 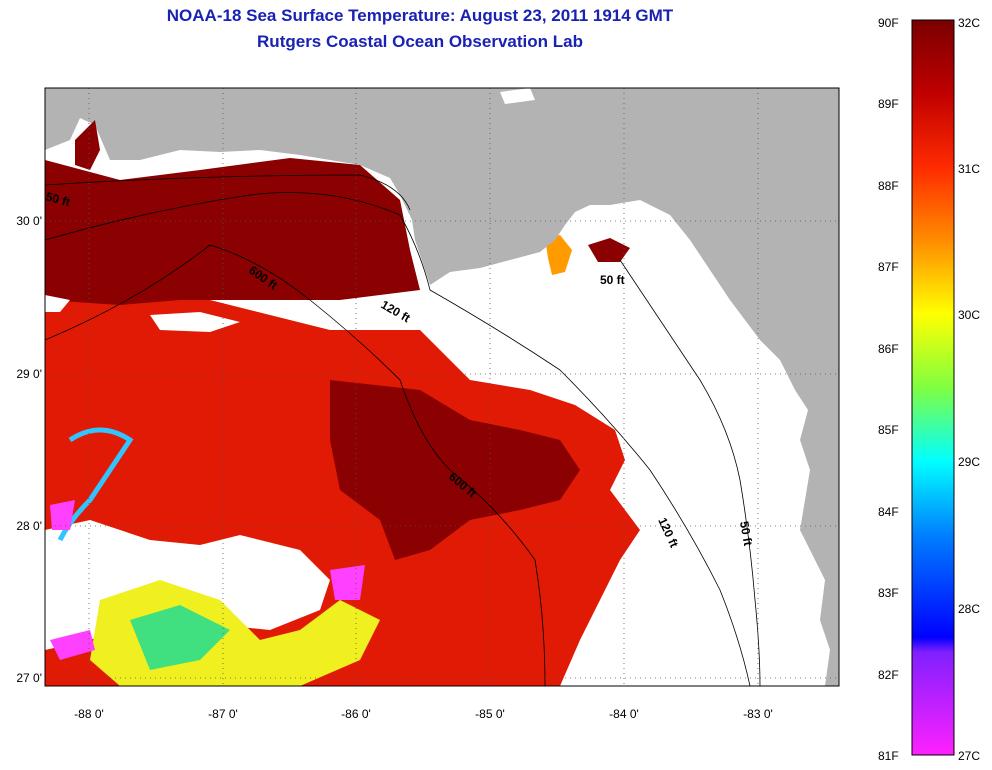 What do you see at coordinates (232, 231) in the screenshot?
I see `sst-hot-region` at bounding box center [232, 231].